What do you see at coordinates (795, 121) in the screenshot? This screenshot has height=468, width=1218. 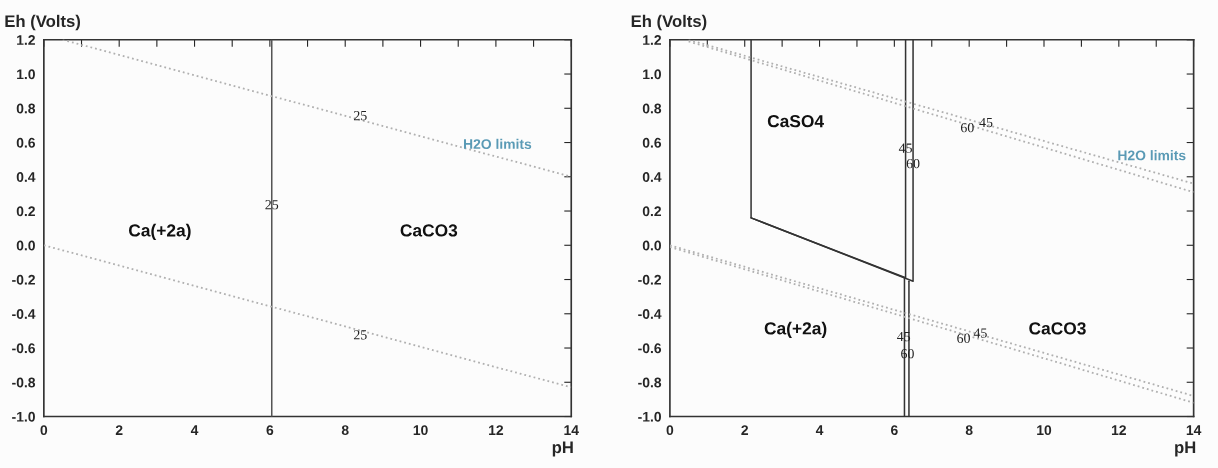 I see `annotation: CaSO4` at bounding box center [795, 121].